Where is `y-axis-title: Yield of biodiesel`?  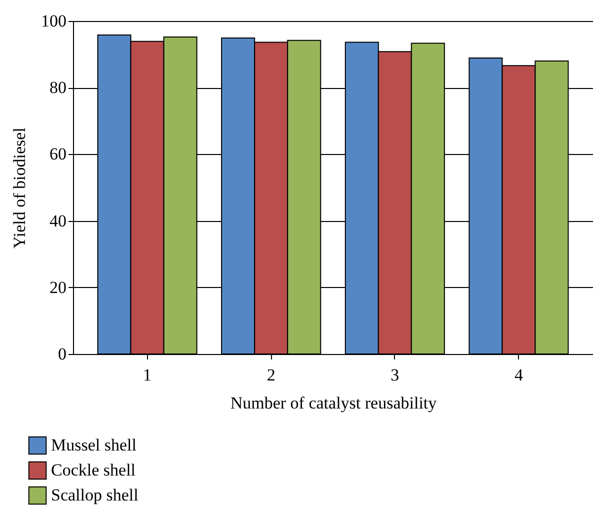
y-axis-title: Yield of biodiesel is located at coordinates (19, 187).